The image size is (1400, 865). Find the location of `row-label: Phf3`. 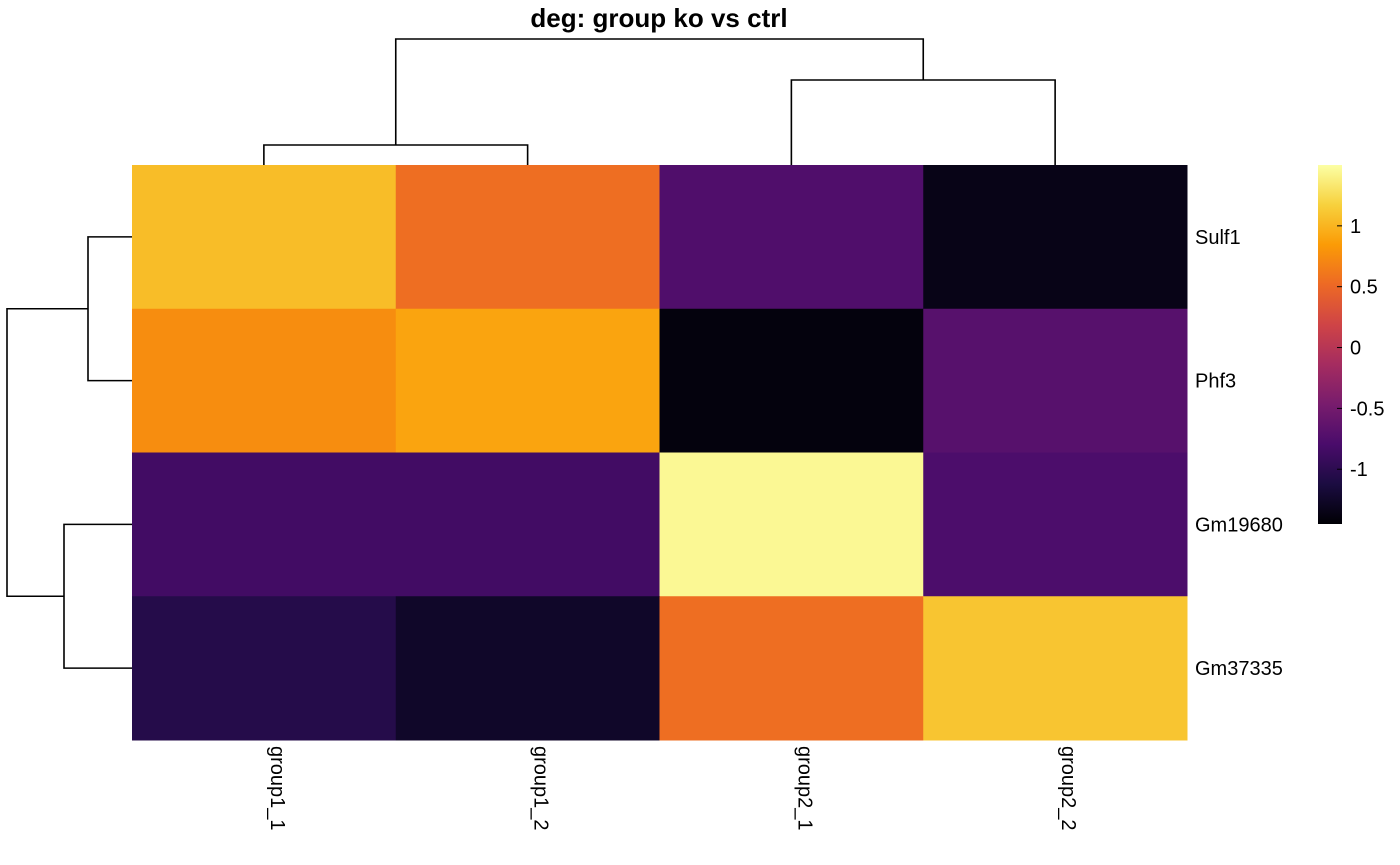

row-label: Phf3 is located at coordinates (1215, 382).